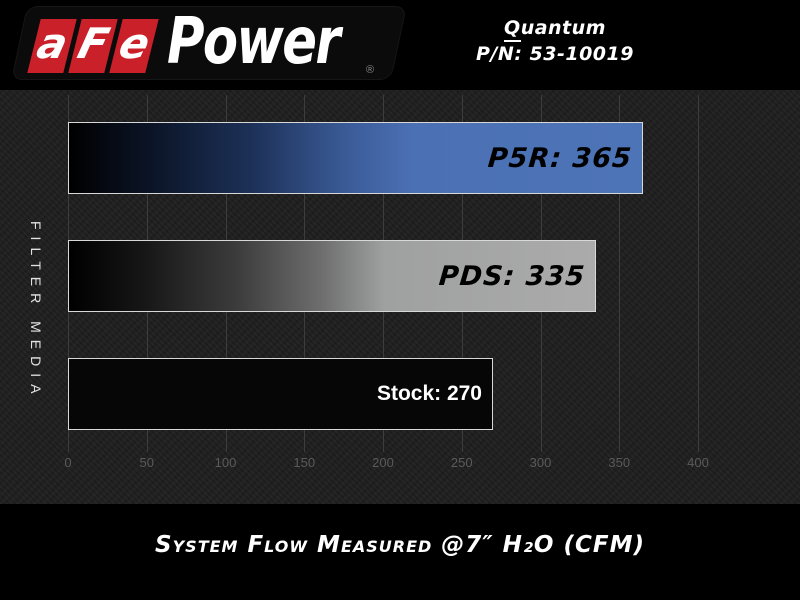 This screenshot has width=800, height=600. What do you see at coordinates (225, 462) in the screenshot?
I see `x-tick-label: 100` at bounding box center [225, 462].